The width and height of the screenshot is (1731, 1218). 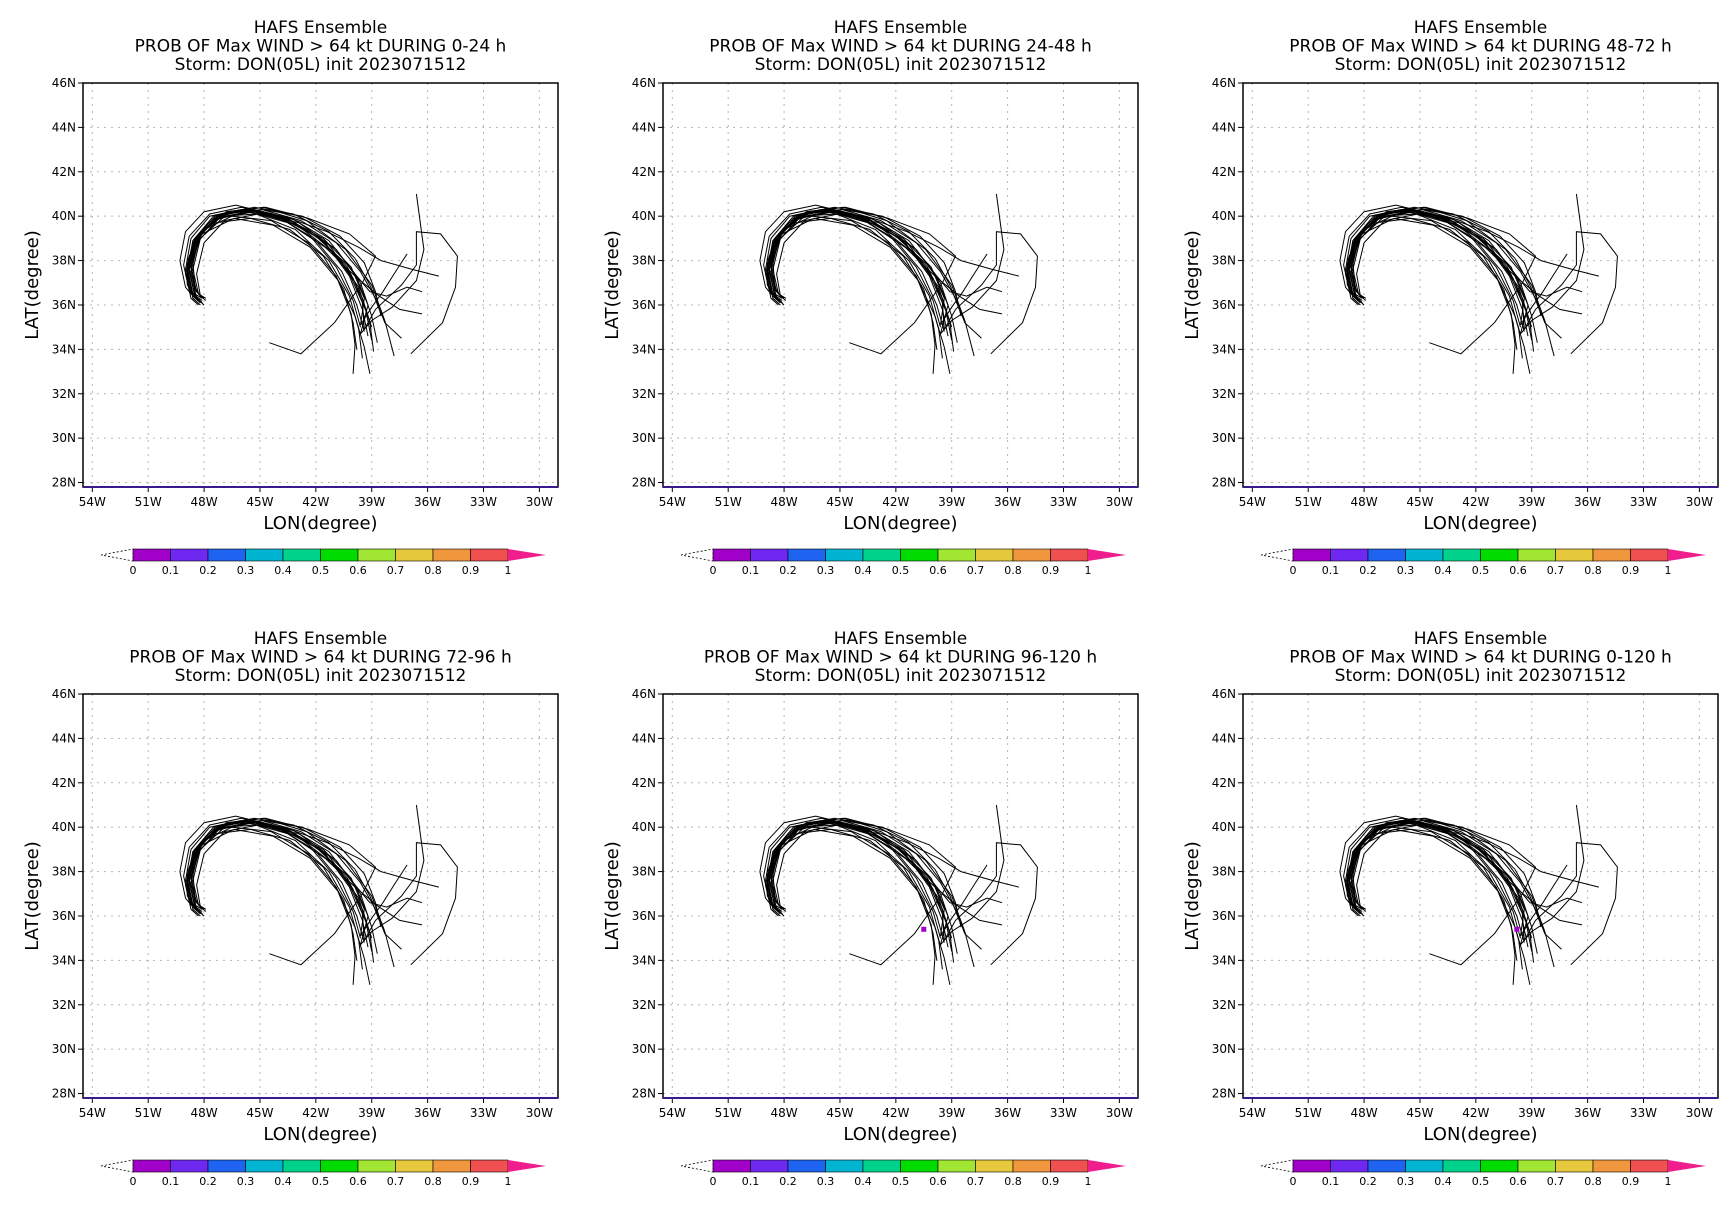 What do you see at coordinates (396, 1181) in the screenshot?
I see `colorbar-label: 0.7` at bounding box center [396, 1181].